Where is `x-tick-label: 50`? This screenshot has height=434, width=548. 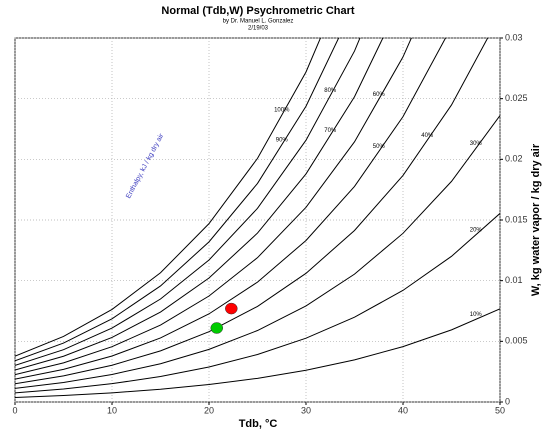
x-tick-label: 50 is located at coordinates (500, 410).